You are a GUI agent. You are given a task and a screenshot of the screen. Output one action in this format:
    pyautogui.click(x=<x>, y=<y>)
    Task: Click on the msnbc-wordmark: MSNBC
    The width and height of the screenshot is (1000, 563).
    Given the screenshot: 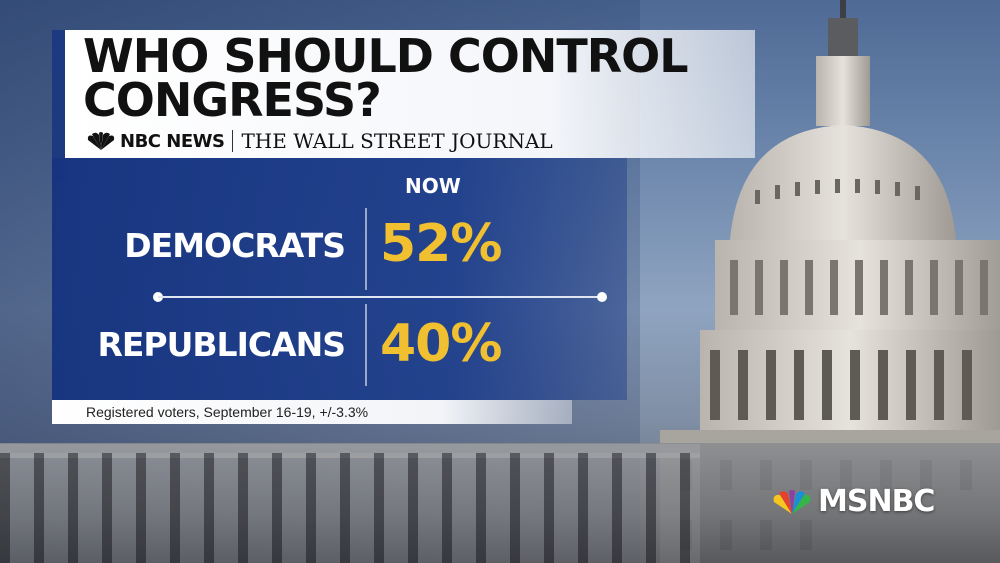 What is the action you would take?
    pyautogui.click(x=876, y=501)
    